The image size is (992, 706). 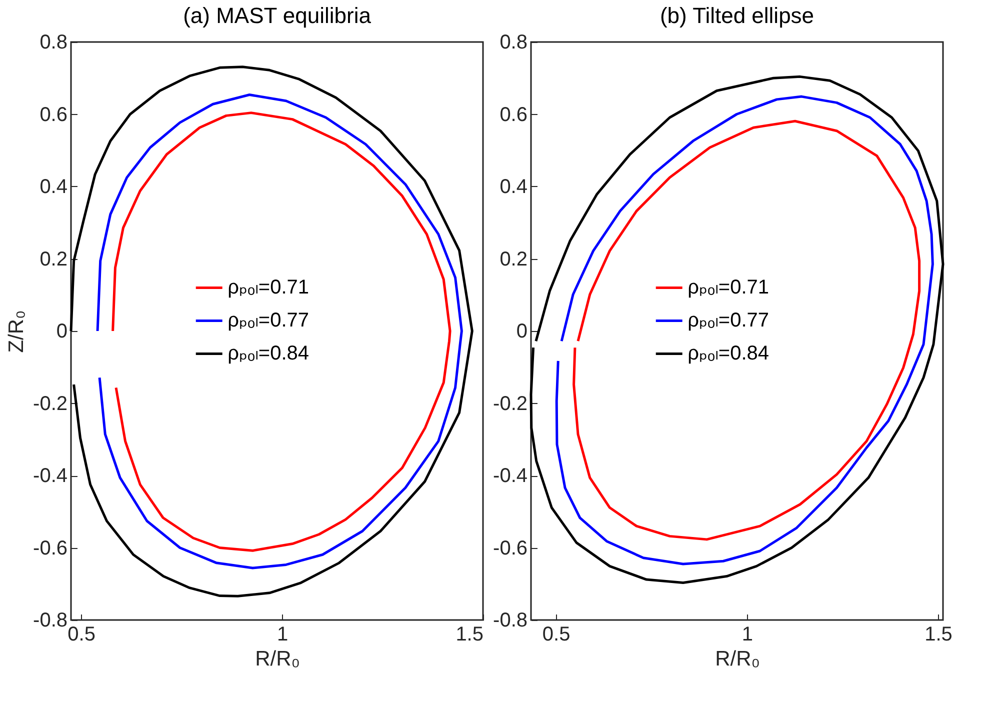 I want to click on chart-title: (b) Tilted ellipse, so click(x=737, y=15).